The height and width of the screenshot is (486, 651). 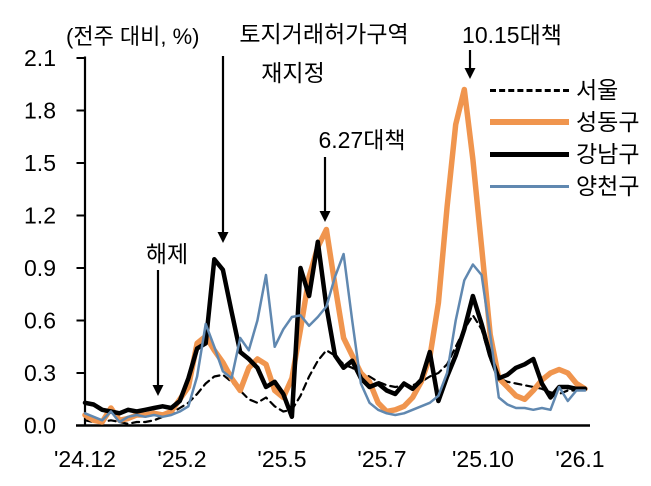 What do you see at coordinates (292, 73) in the screenshot?
I see `annotation-text: 재지정` at bounding box center [292, 73].